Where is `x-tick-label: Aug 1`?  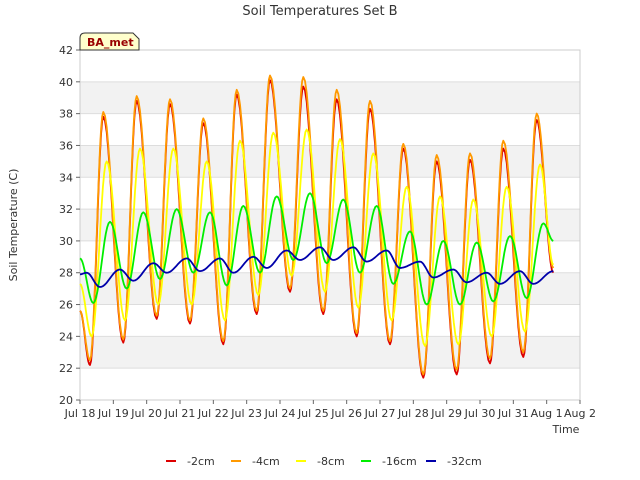
x-tick-label: Aug 1 is located at coordinates (547, 413).